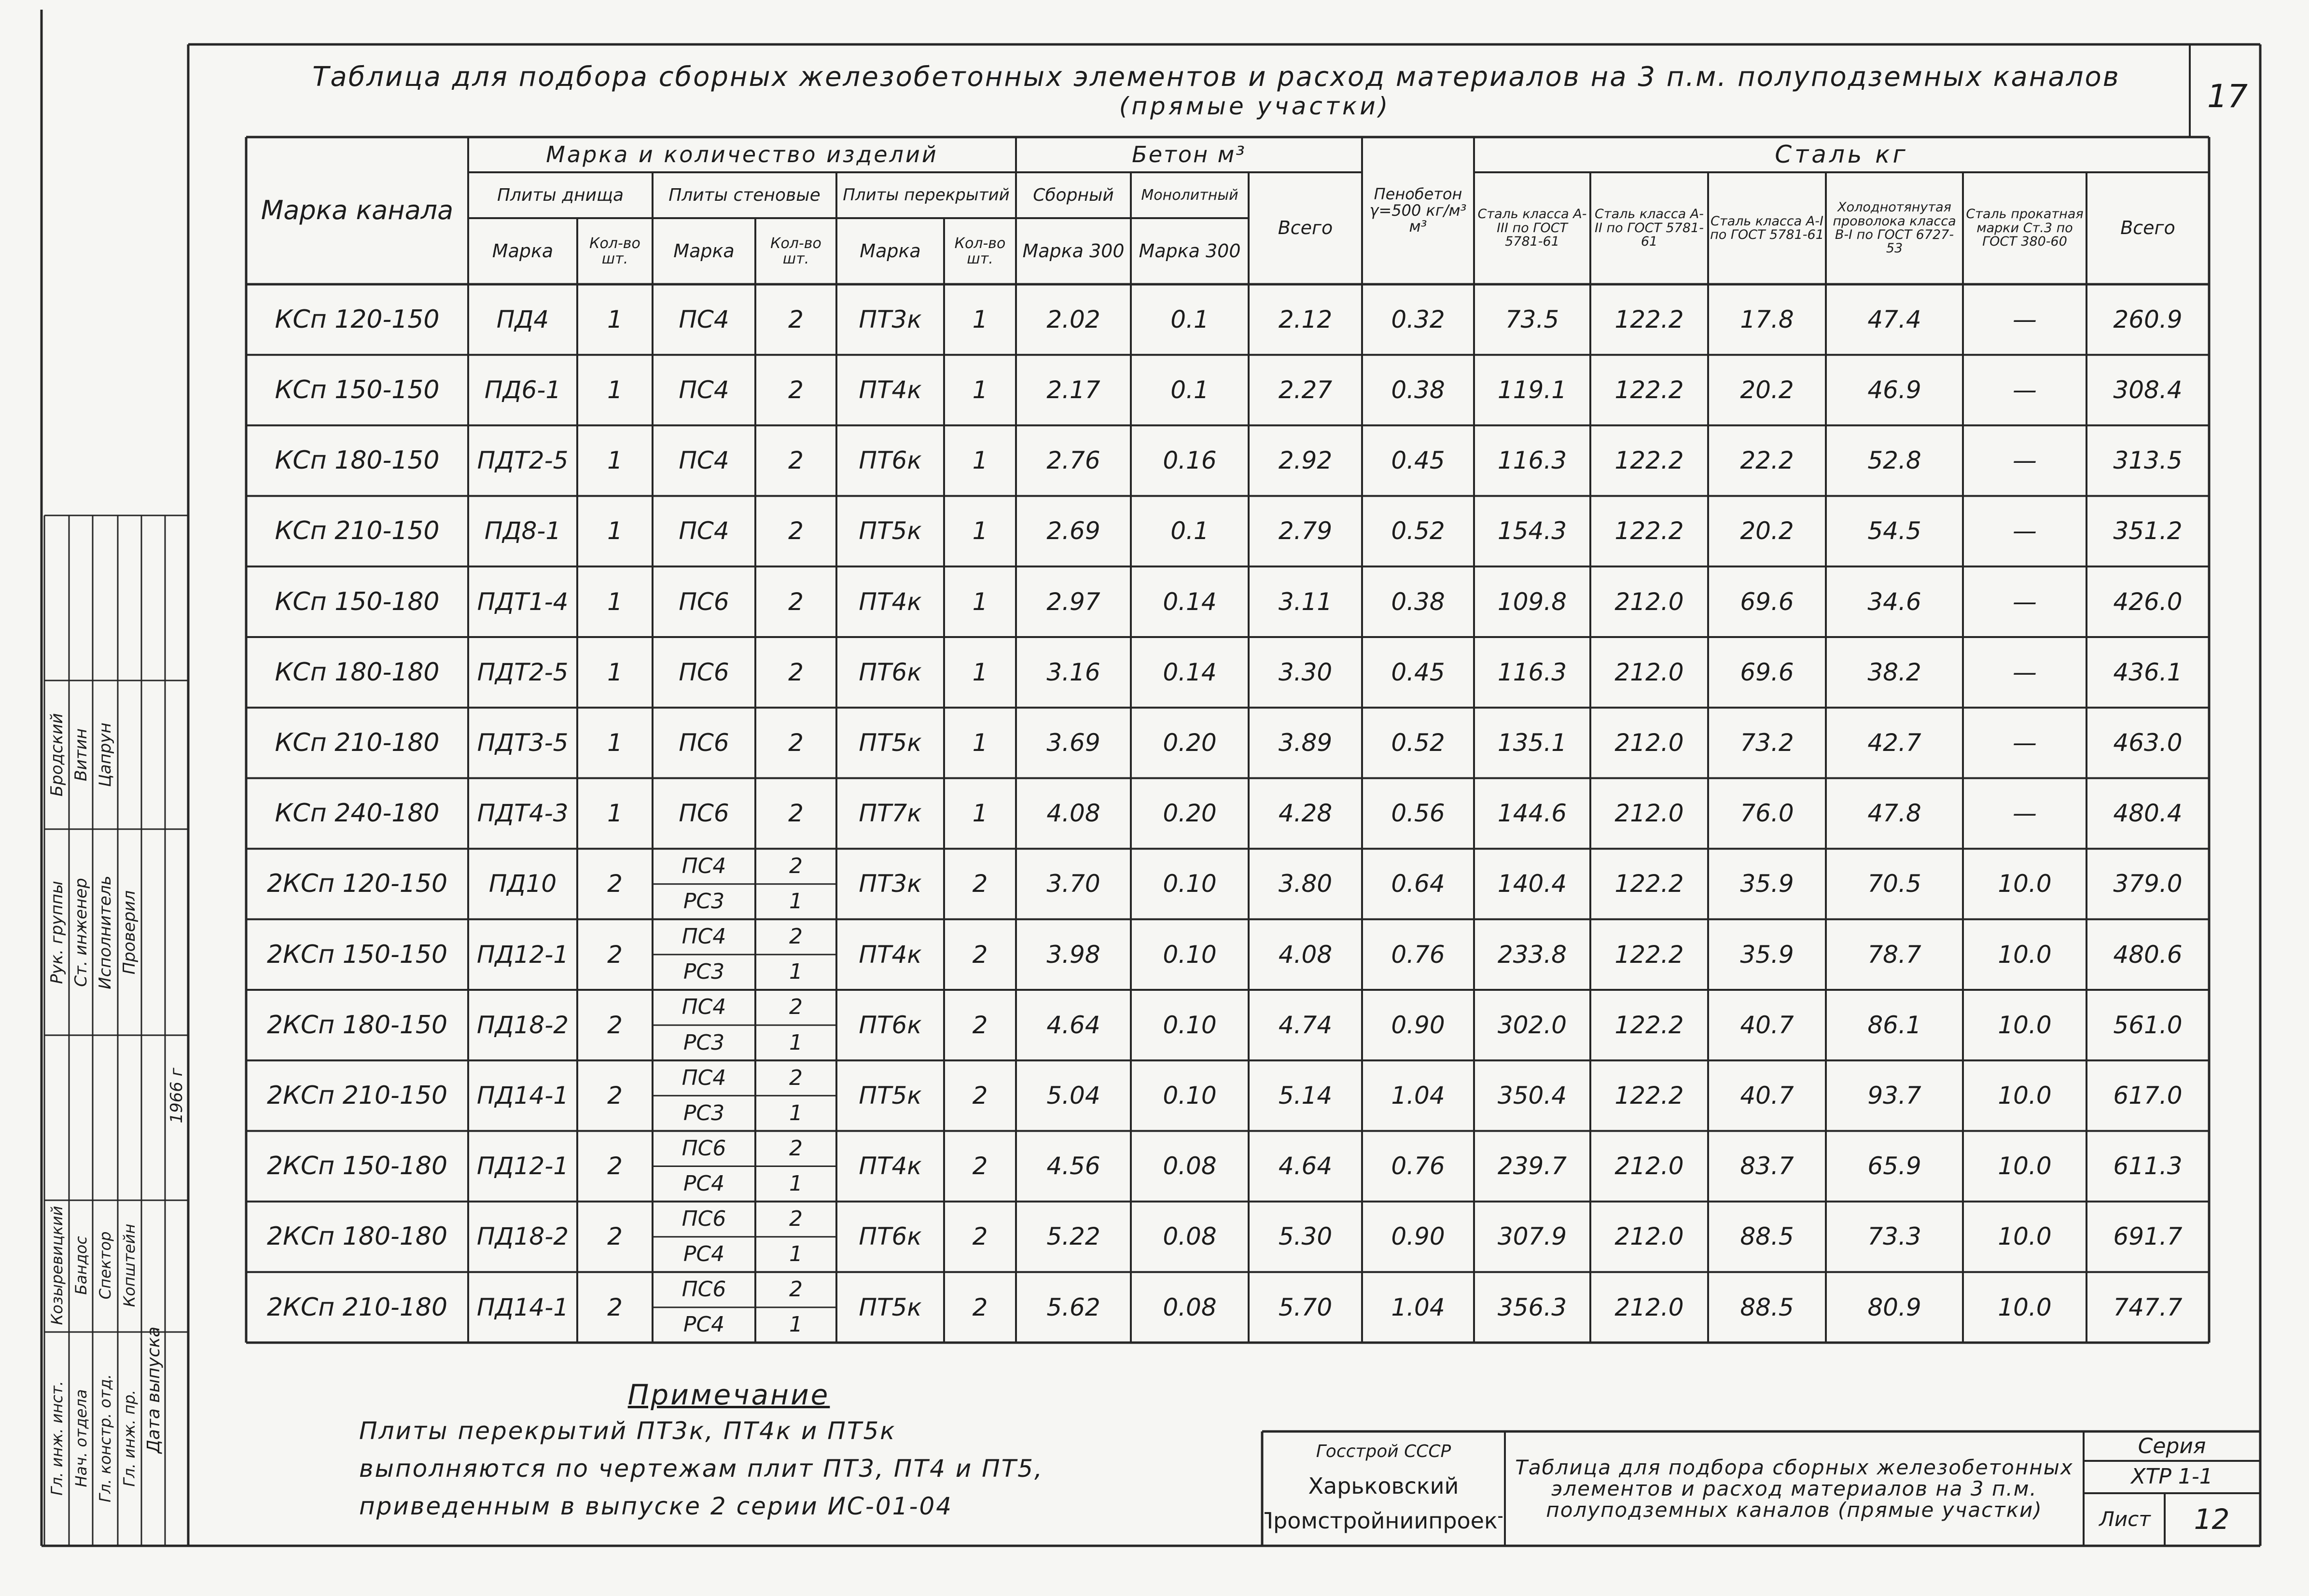 Image resolution: width=2309 pixels, height=1596 pixels. I want to click on approval-role: Рук. группы, so click(57, 932).